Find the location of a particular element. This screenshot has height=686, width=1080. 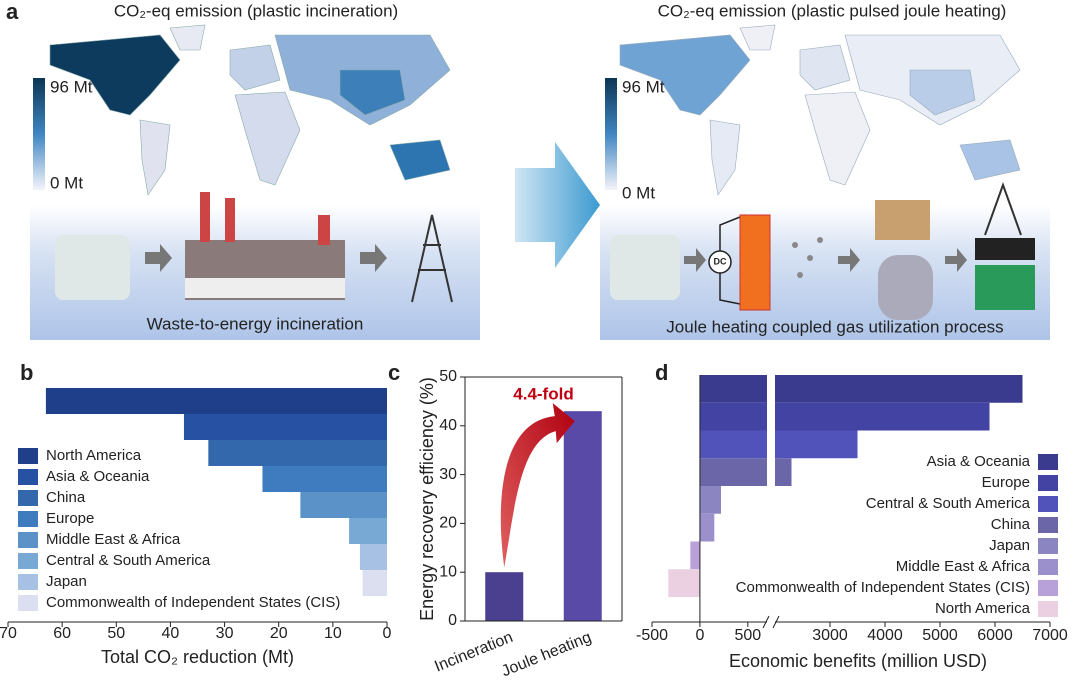

y-tick-label: 50 is located at coordinates (448, 376).